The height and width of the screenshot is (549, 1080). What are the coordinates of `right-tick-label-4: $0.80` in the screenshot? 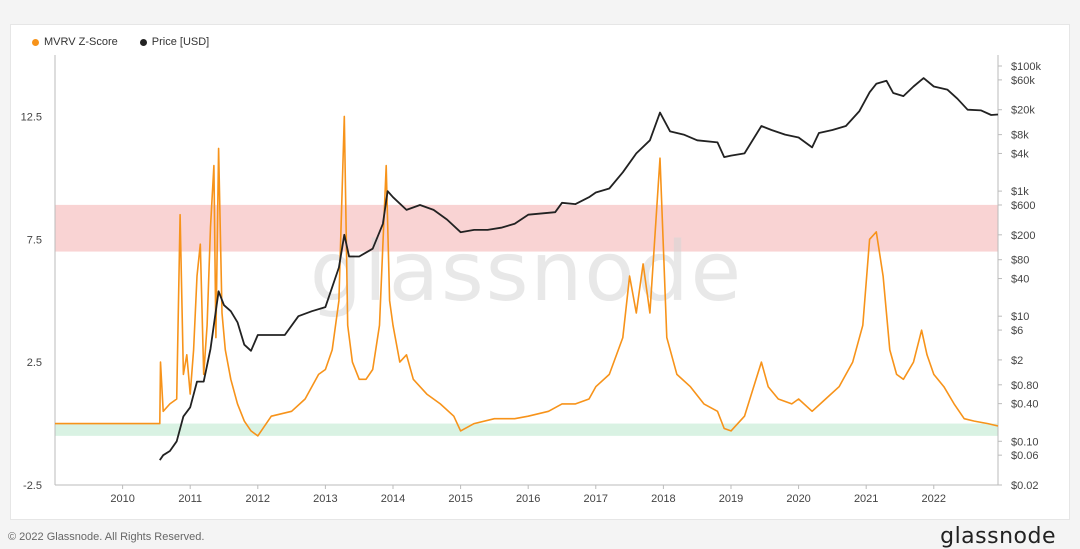 It's located at (1025, 386).